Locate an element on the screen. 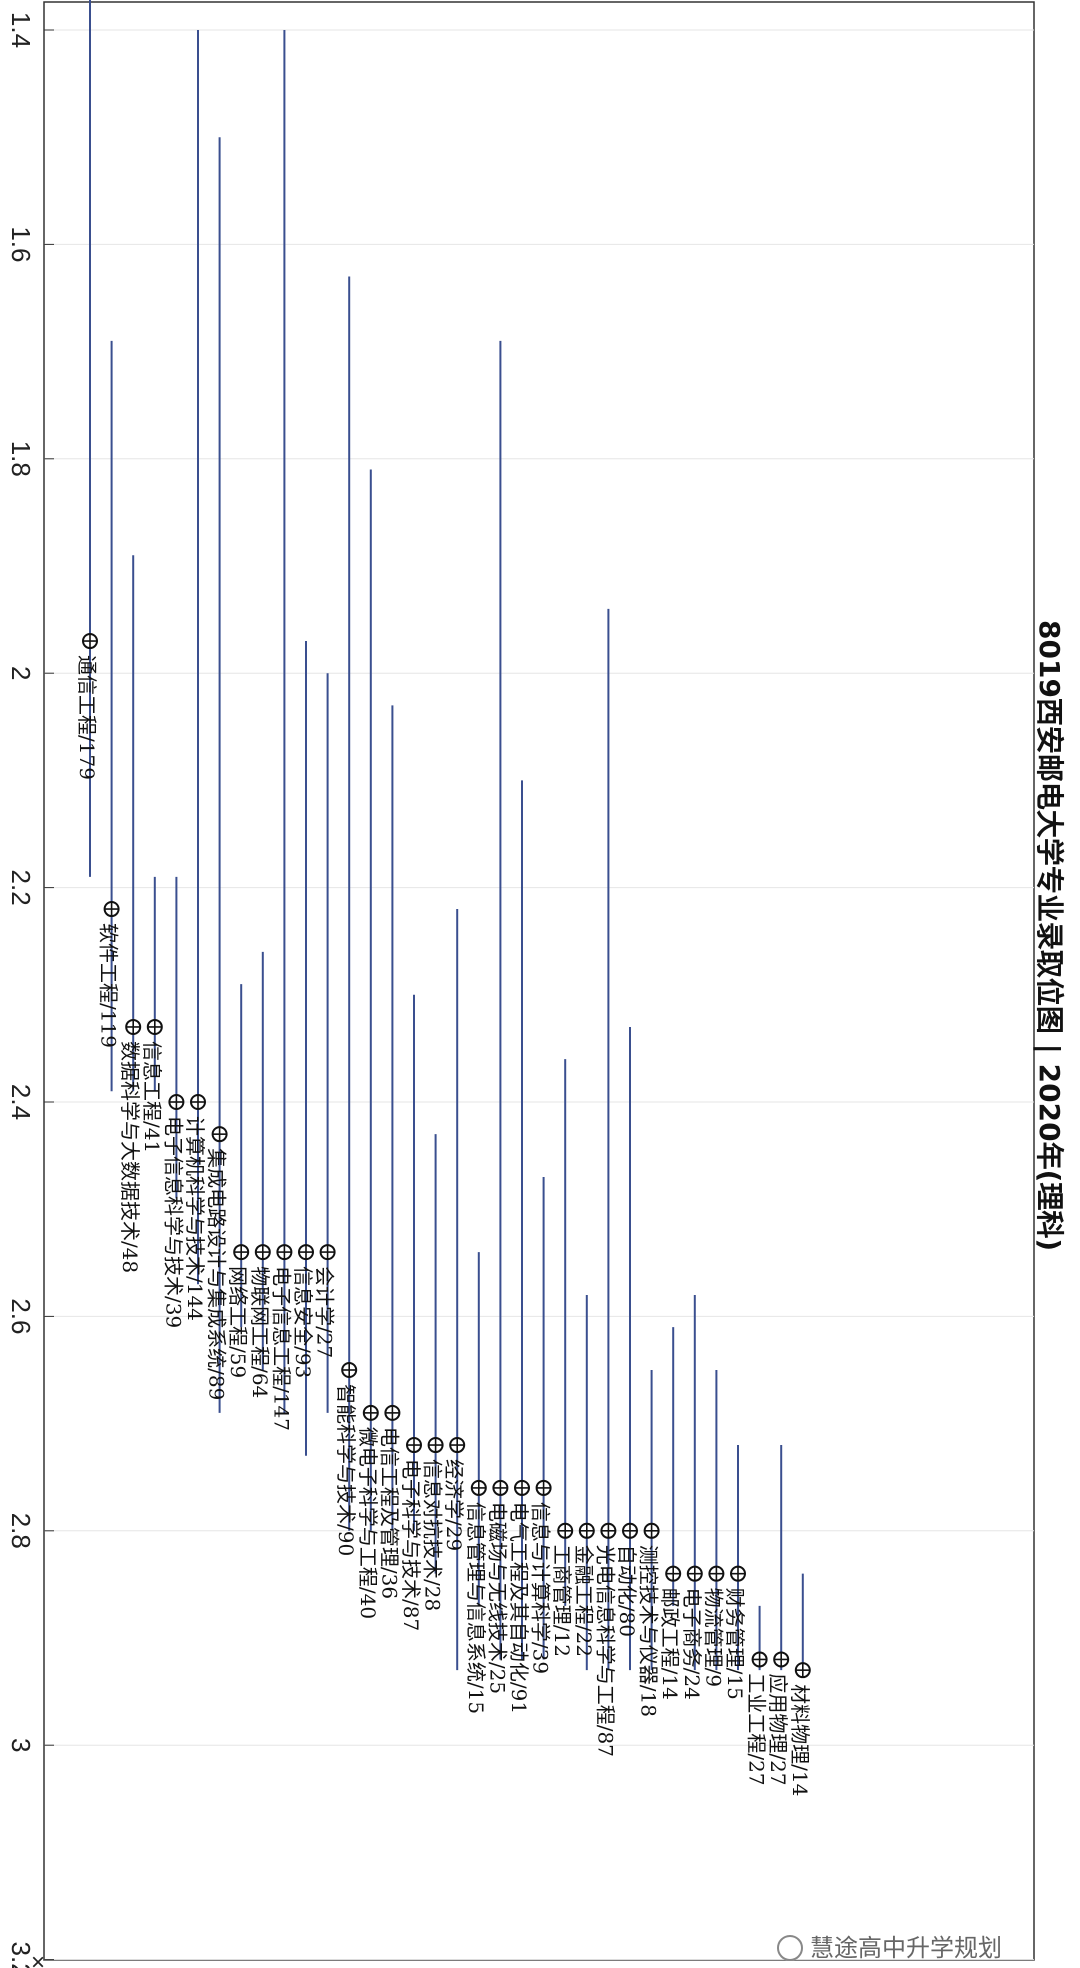 This screenshot has width=1080, height=1968. major-label: 微电子科学与工程/40 is located at coordinates (368, 1523).